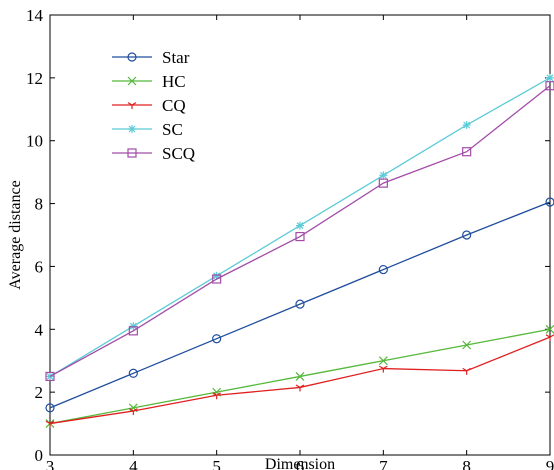 The image size is (554, 470). Describe the element at coordinates (39, 204) in the screenshot. I see `y-tick-label: 8` at that location.